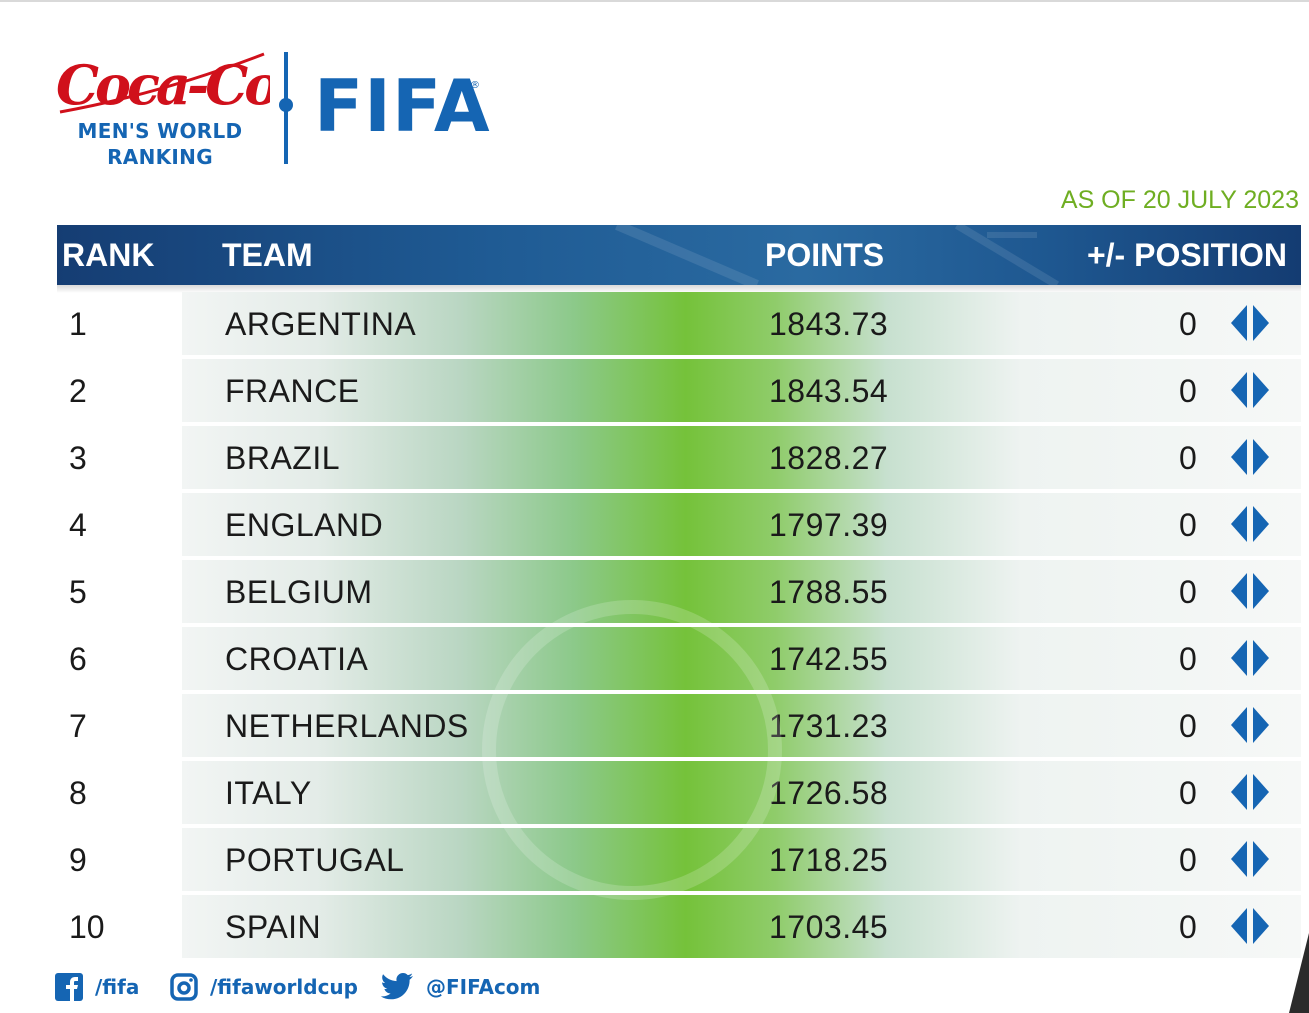 This screenshot has width=1309, height=1013. I want to click on team-cell: ENGLAND, so click(304, 525).